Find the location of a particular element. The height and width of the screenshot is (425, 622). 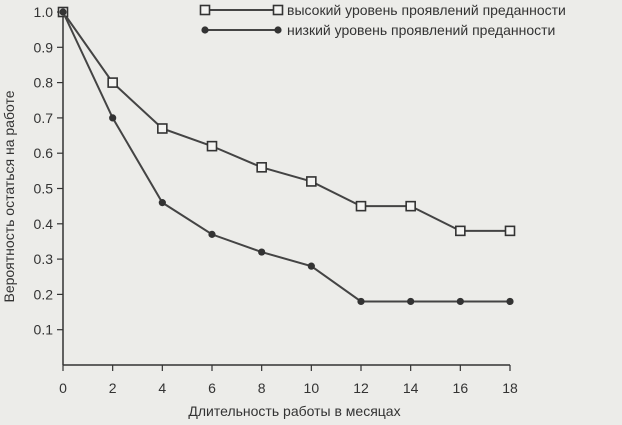

y-tick-label: 0.8 is located at coordinates (44, 83).